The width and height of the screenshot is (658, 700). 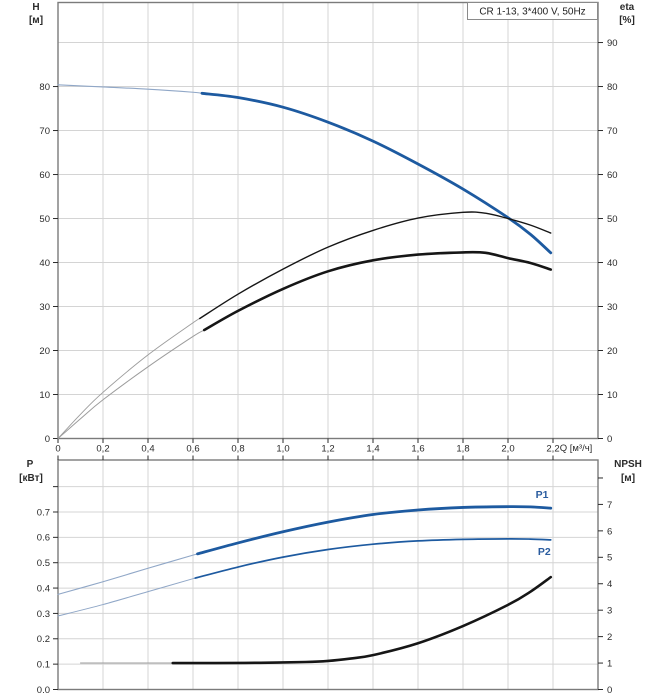 I want to click on left-tick-label: 0.7, so click(x=43, y=512).